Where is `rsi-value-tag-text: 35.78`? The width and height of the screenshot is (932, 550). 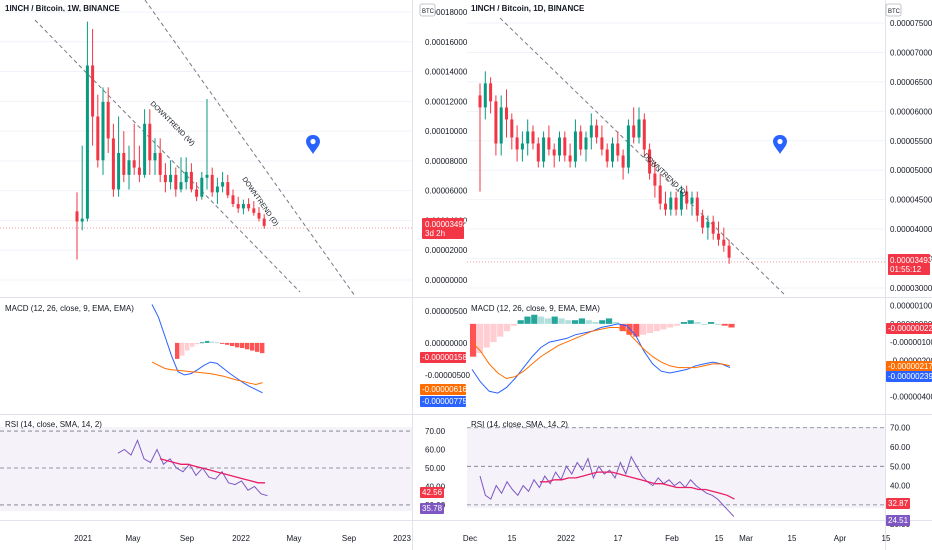
rsi-value-tag-text: 35.78 is located at coordinates (432, 508).